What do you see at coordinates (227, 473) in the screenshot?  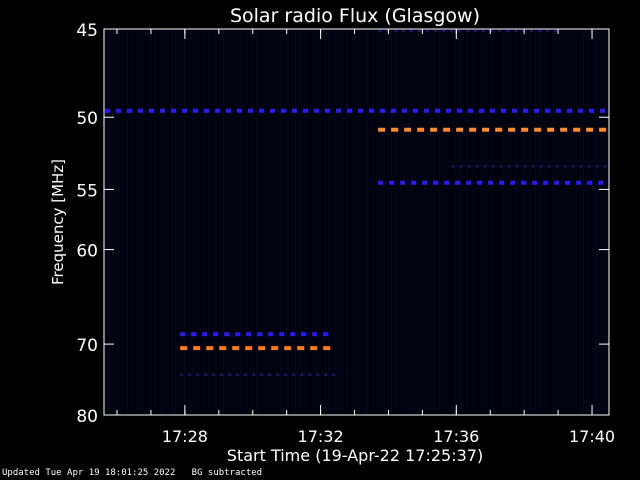 I see `bg-note: BG subtracted` at bounding box center [227, 473].